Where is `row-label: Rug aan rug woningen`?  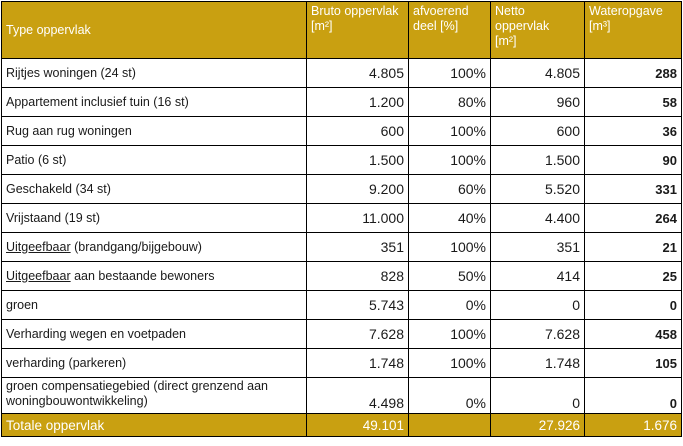 row-label: Rug aan rug woningen is located at coordinates (154, 131).